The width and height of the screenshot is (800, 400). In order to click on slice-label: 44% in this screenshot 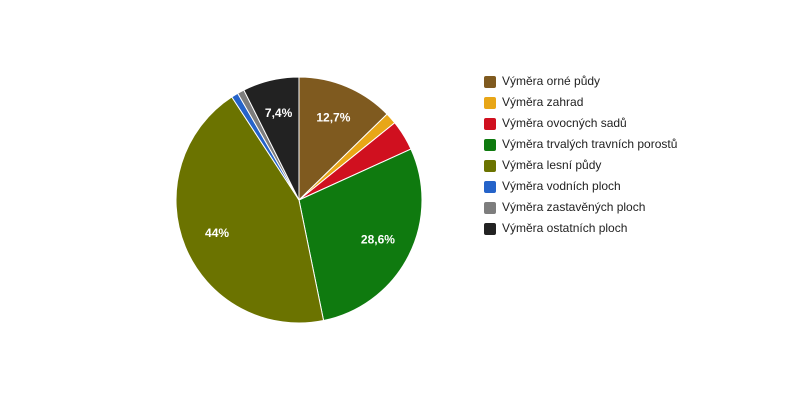, I will do `click(217, 233)`.